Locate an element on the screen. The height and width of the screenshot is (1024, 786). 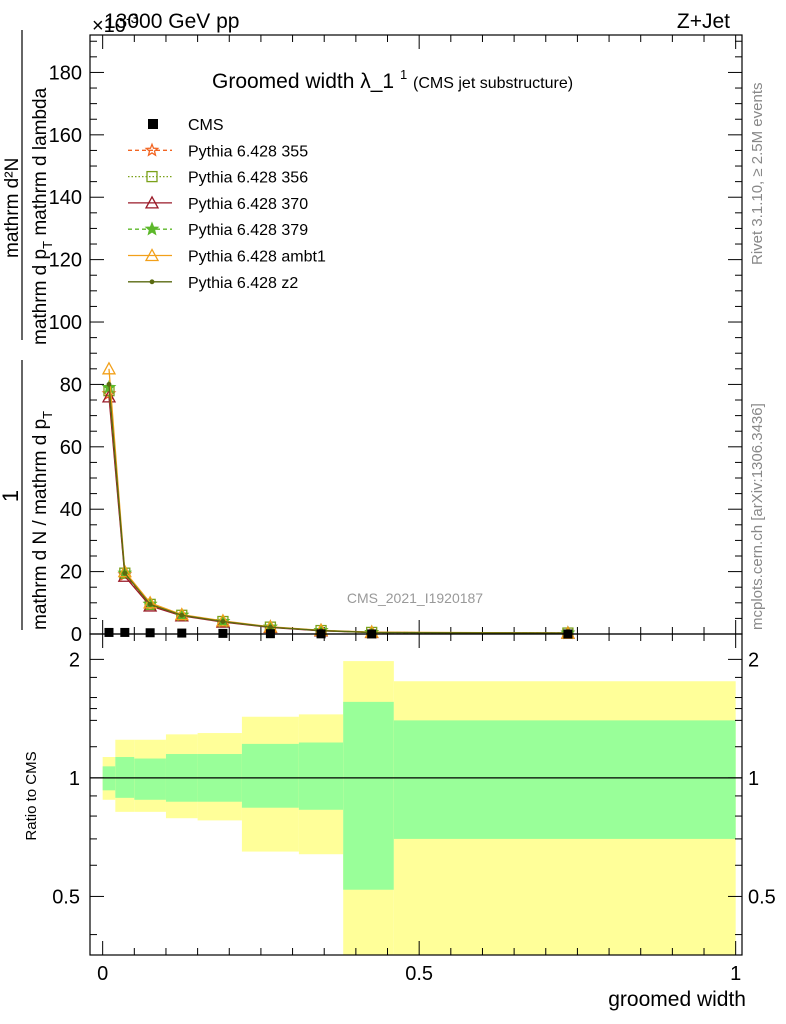
main-y-tick-label: 20 is located at coordinates (71, 573).